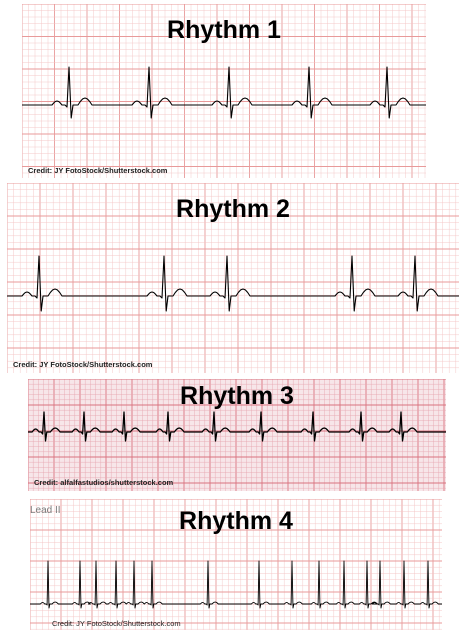 The width and height of the screenshot is (474, 632). I want to click on rhythm-4-lead-label: Lead II, so click(45, 510).